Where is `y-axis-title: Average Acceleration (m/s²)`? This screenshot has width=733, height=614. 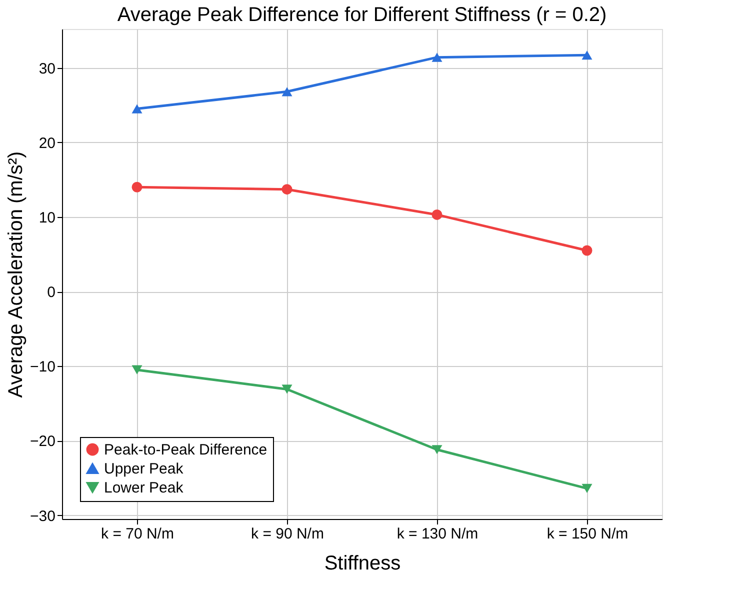 y-axis-title: Average Acceleration (m/s²) is located at coordinates (16, 274).